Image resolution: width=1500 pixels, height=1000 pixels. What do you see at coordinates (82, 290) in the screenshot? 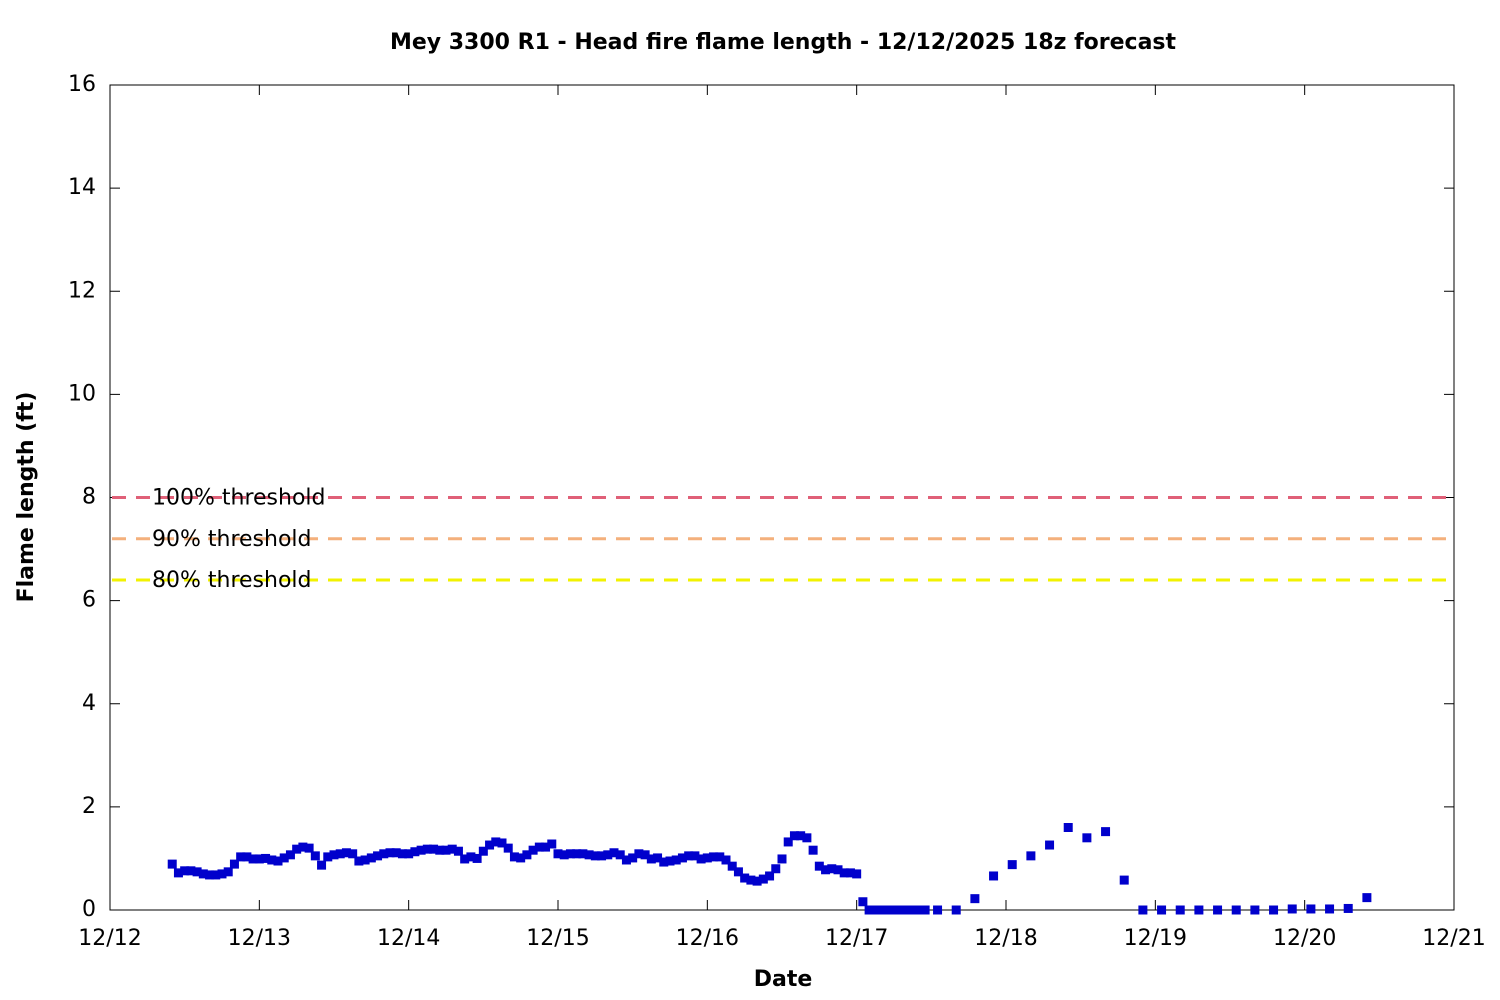
I see `y-tick-label: 12` at bounding box center [82, 290].